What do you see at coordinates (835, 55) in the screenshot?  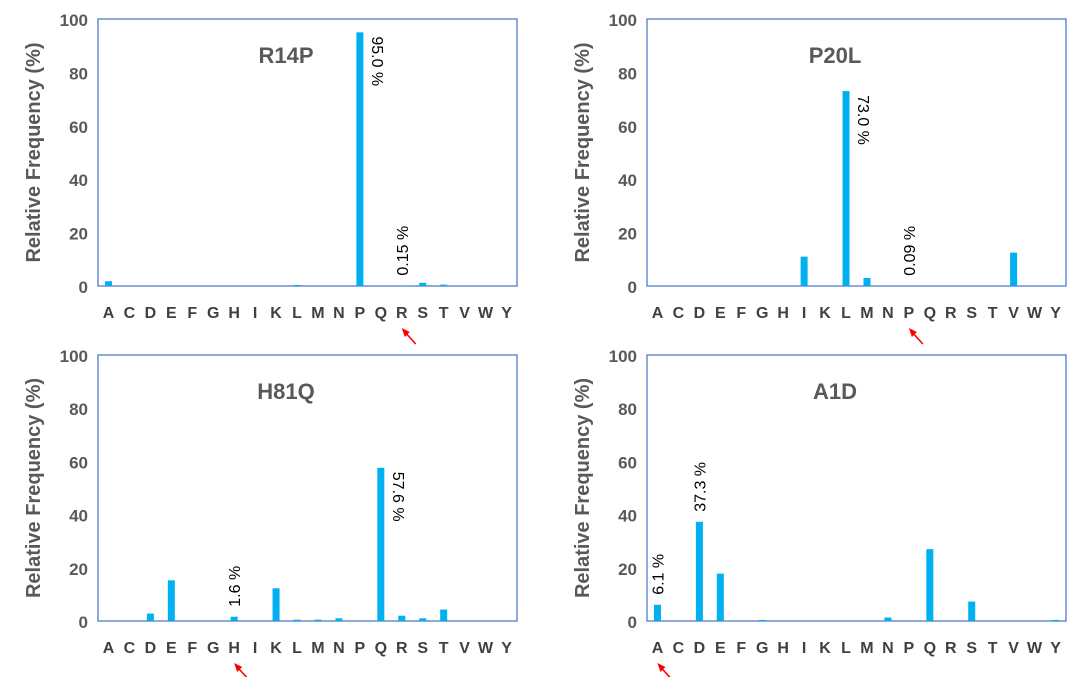 I see `chart-title: P20L` at bounding box center [835, 55].